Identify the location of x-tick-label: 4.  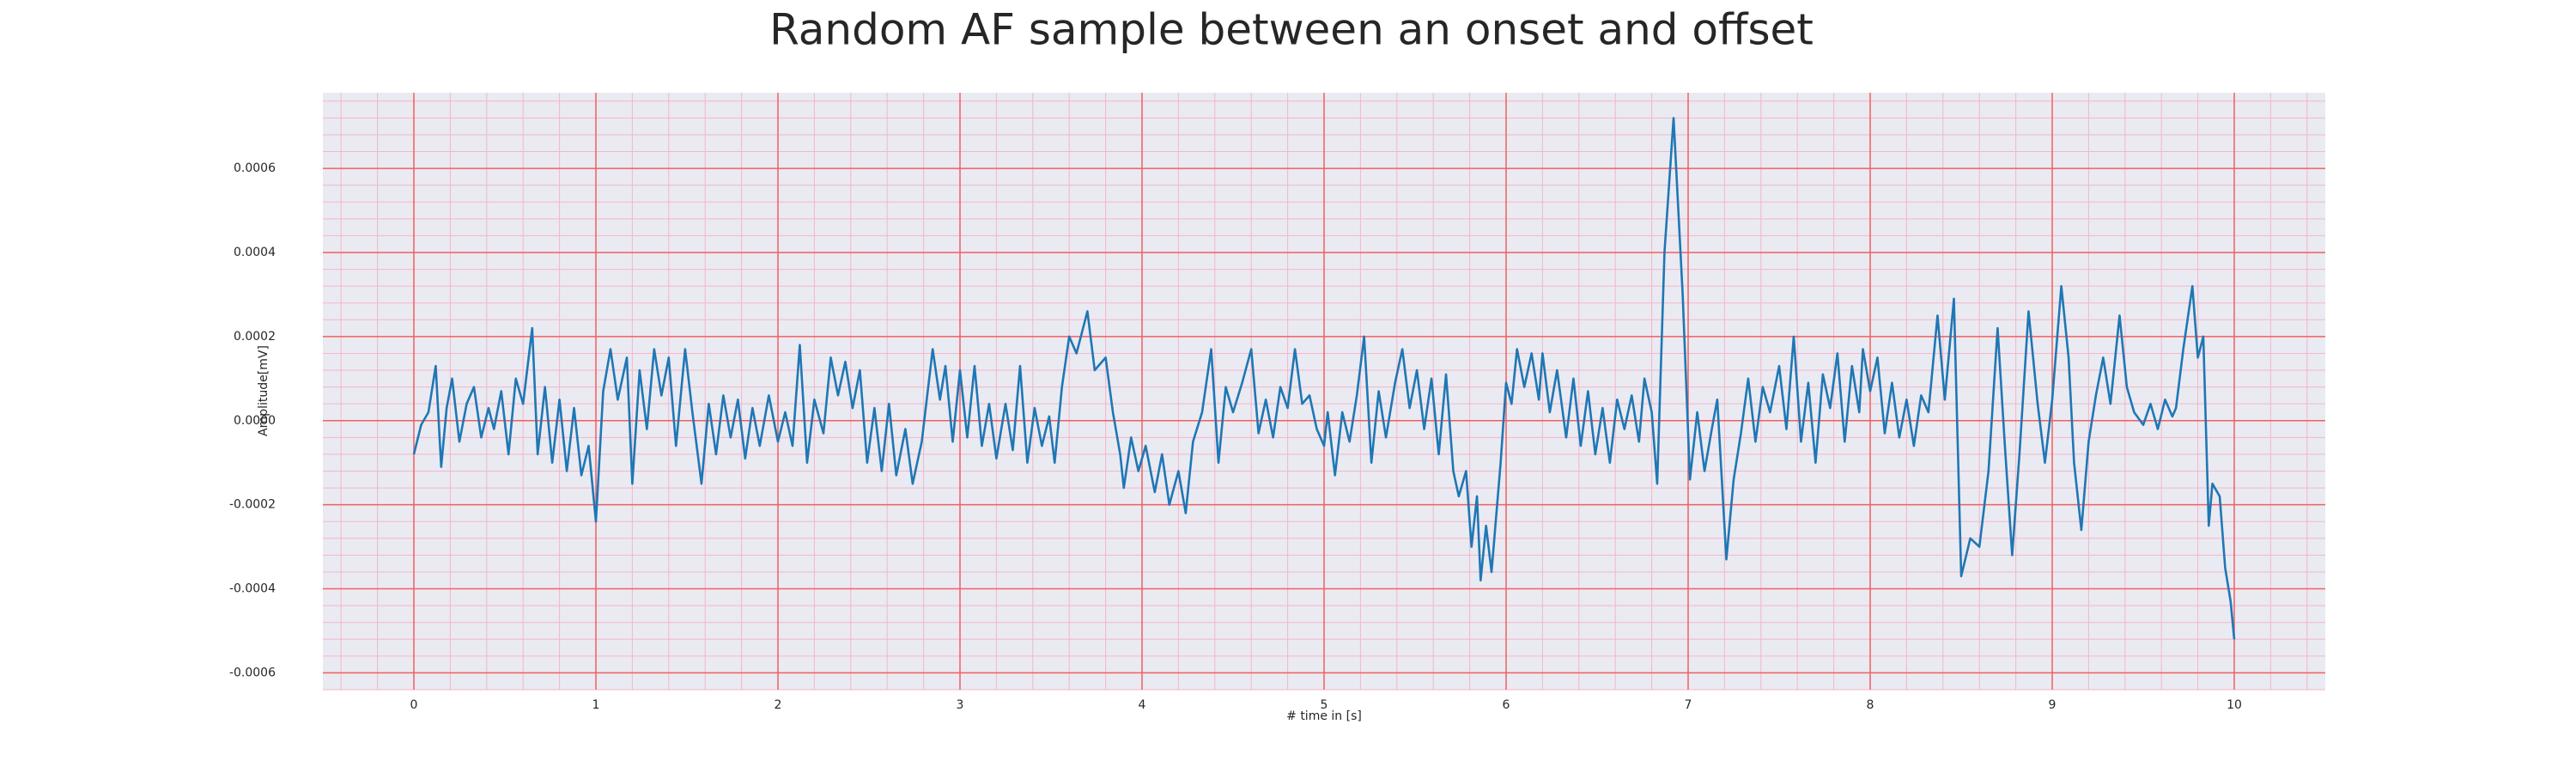
(1142, 705).